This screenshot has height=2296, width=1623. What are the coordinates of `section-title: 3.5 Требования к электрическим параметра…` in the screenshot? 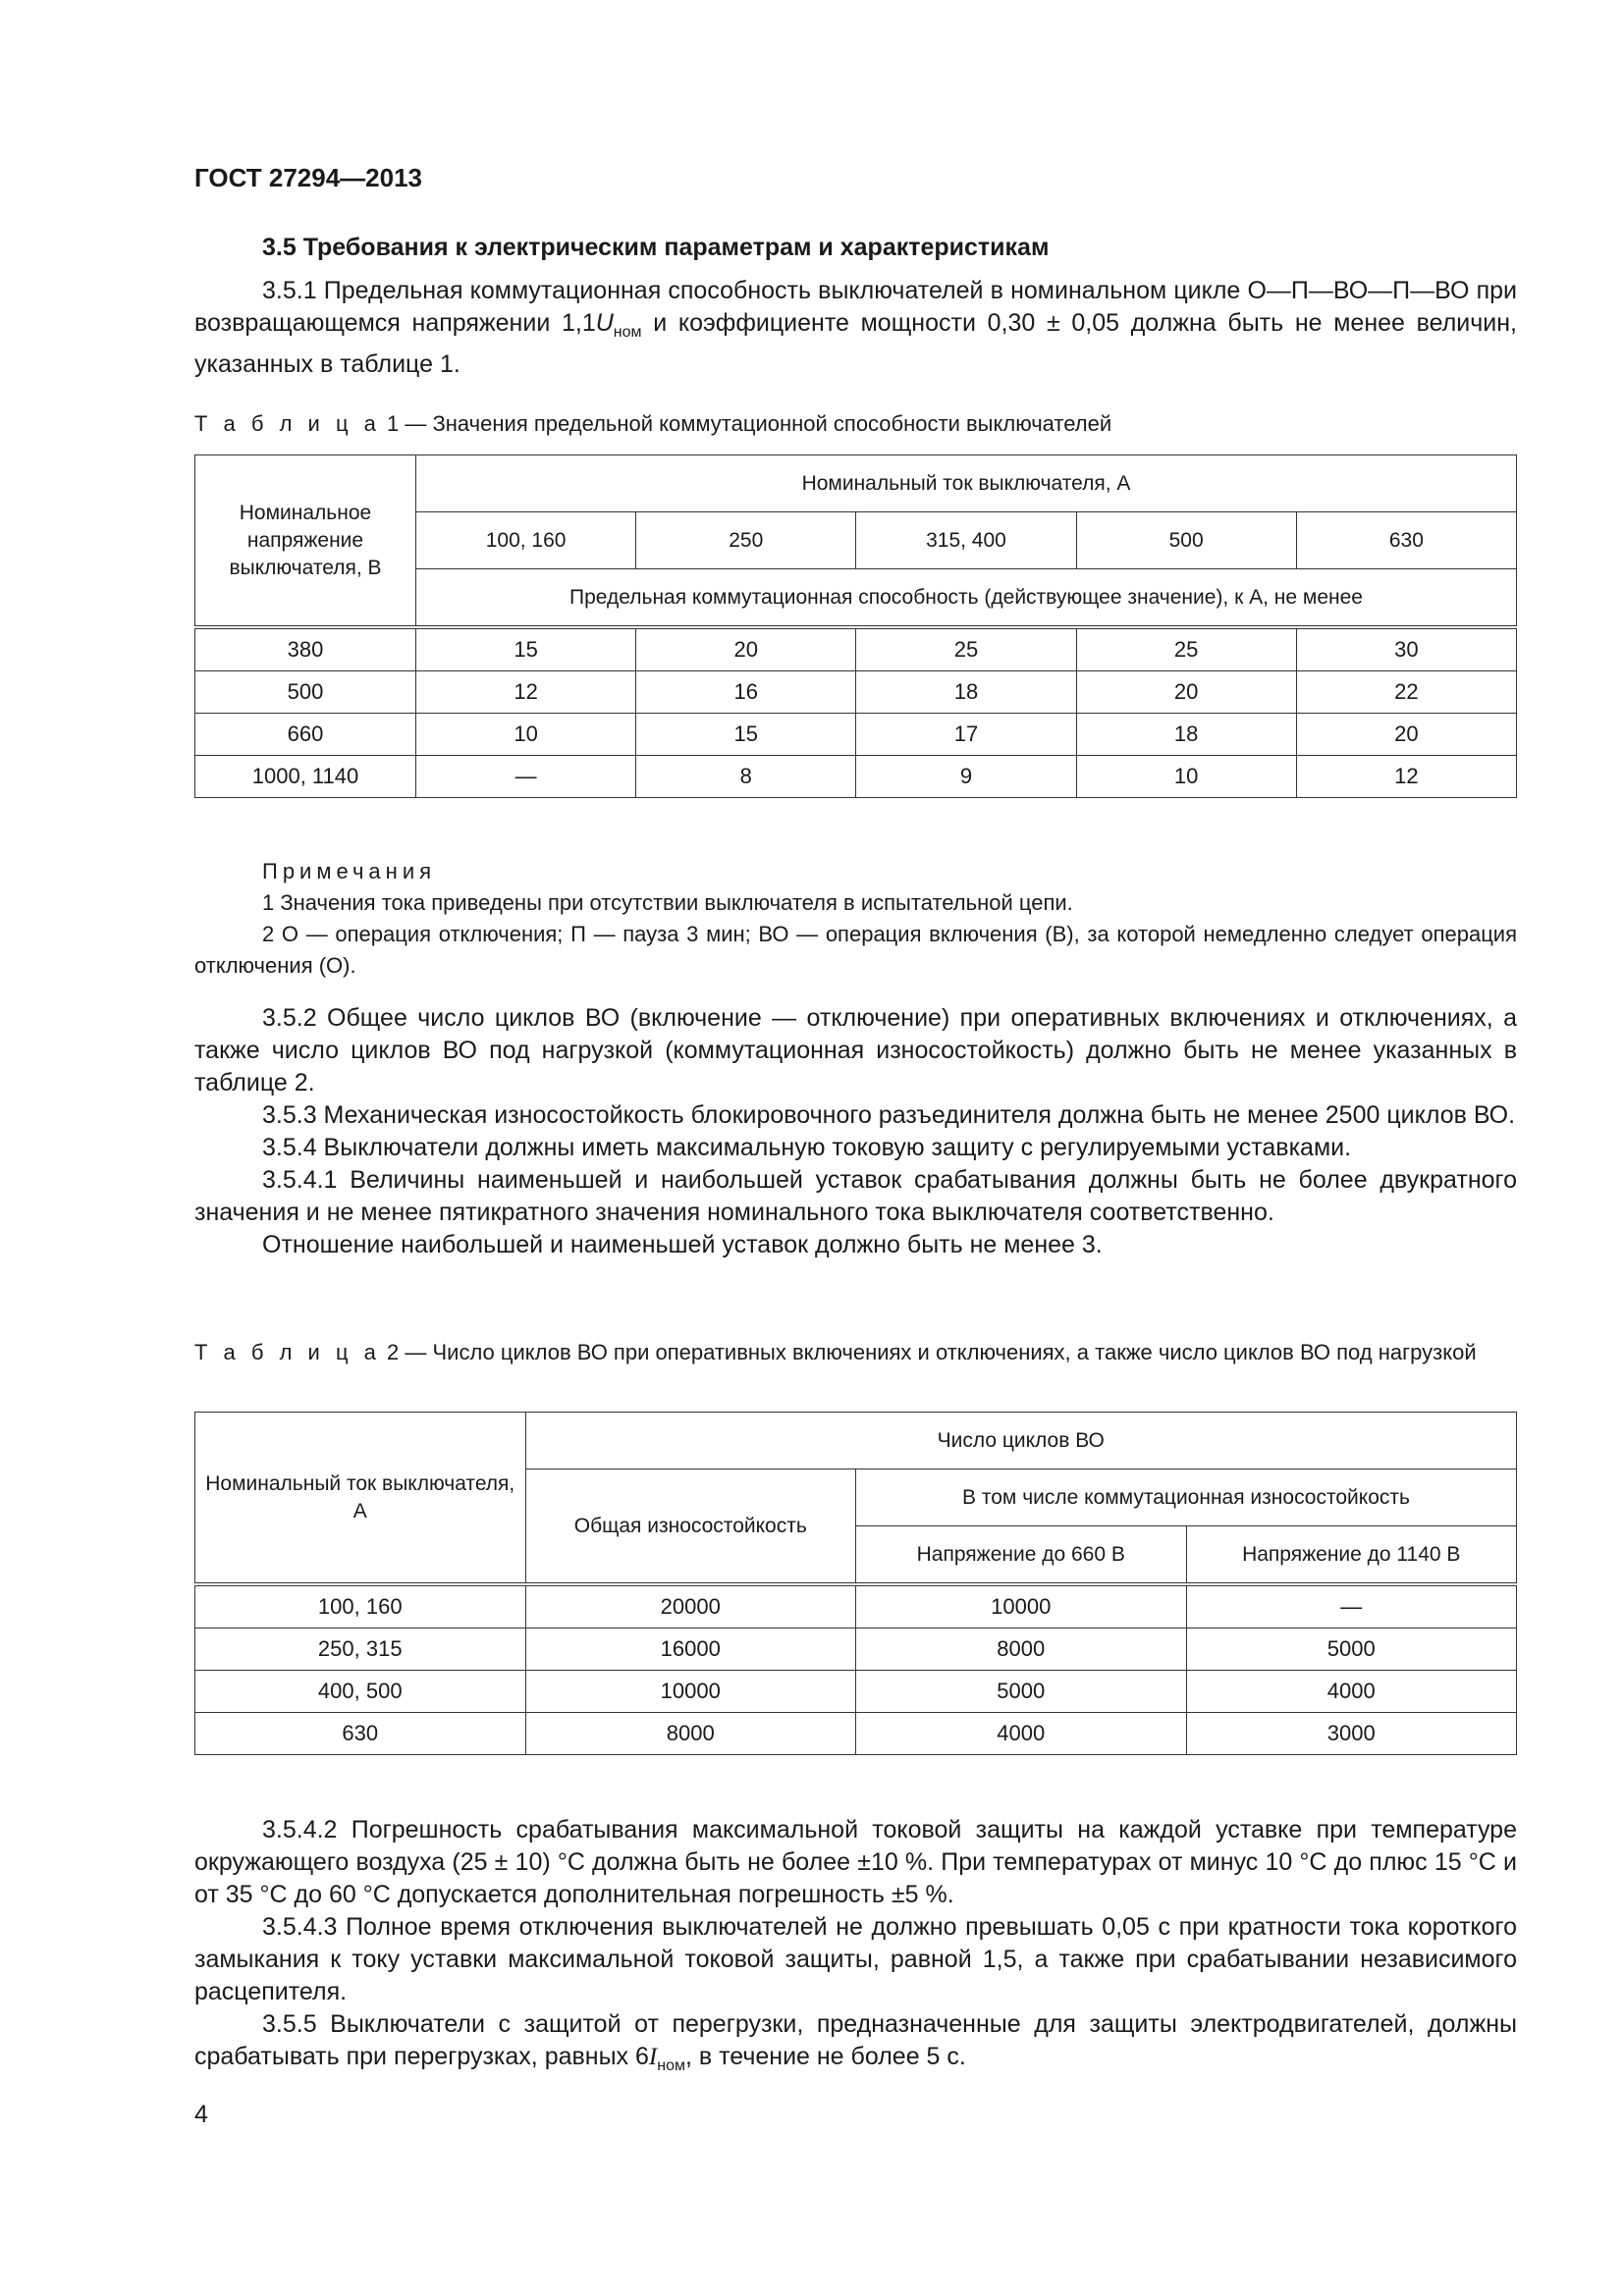 It's located at (656, 248).